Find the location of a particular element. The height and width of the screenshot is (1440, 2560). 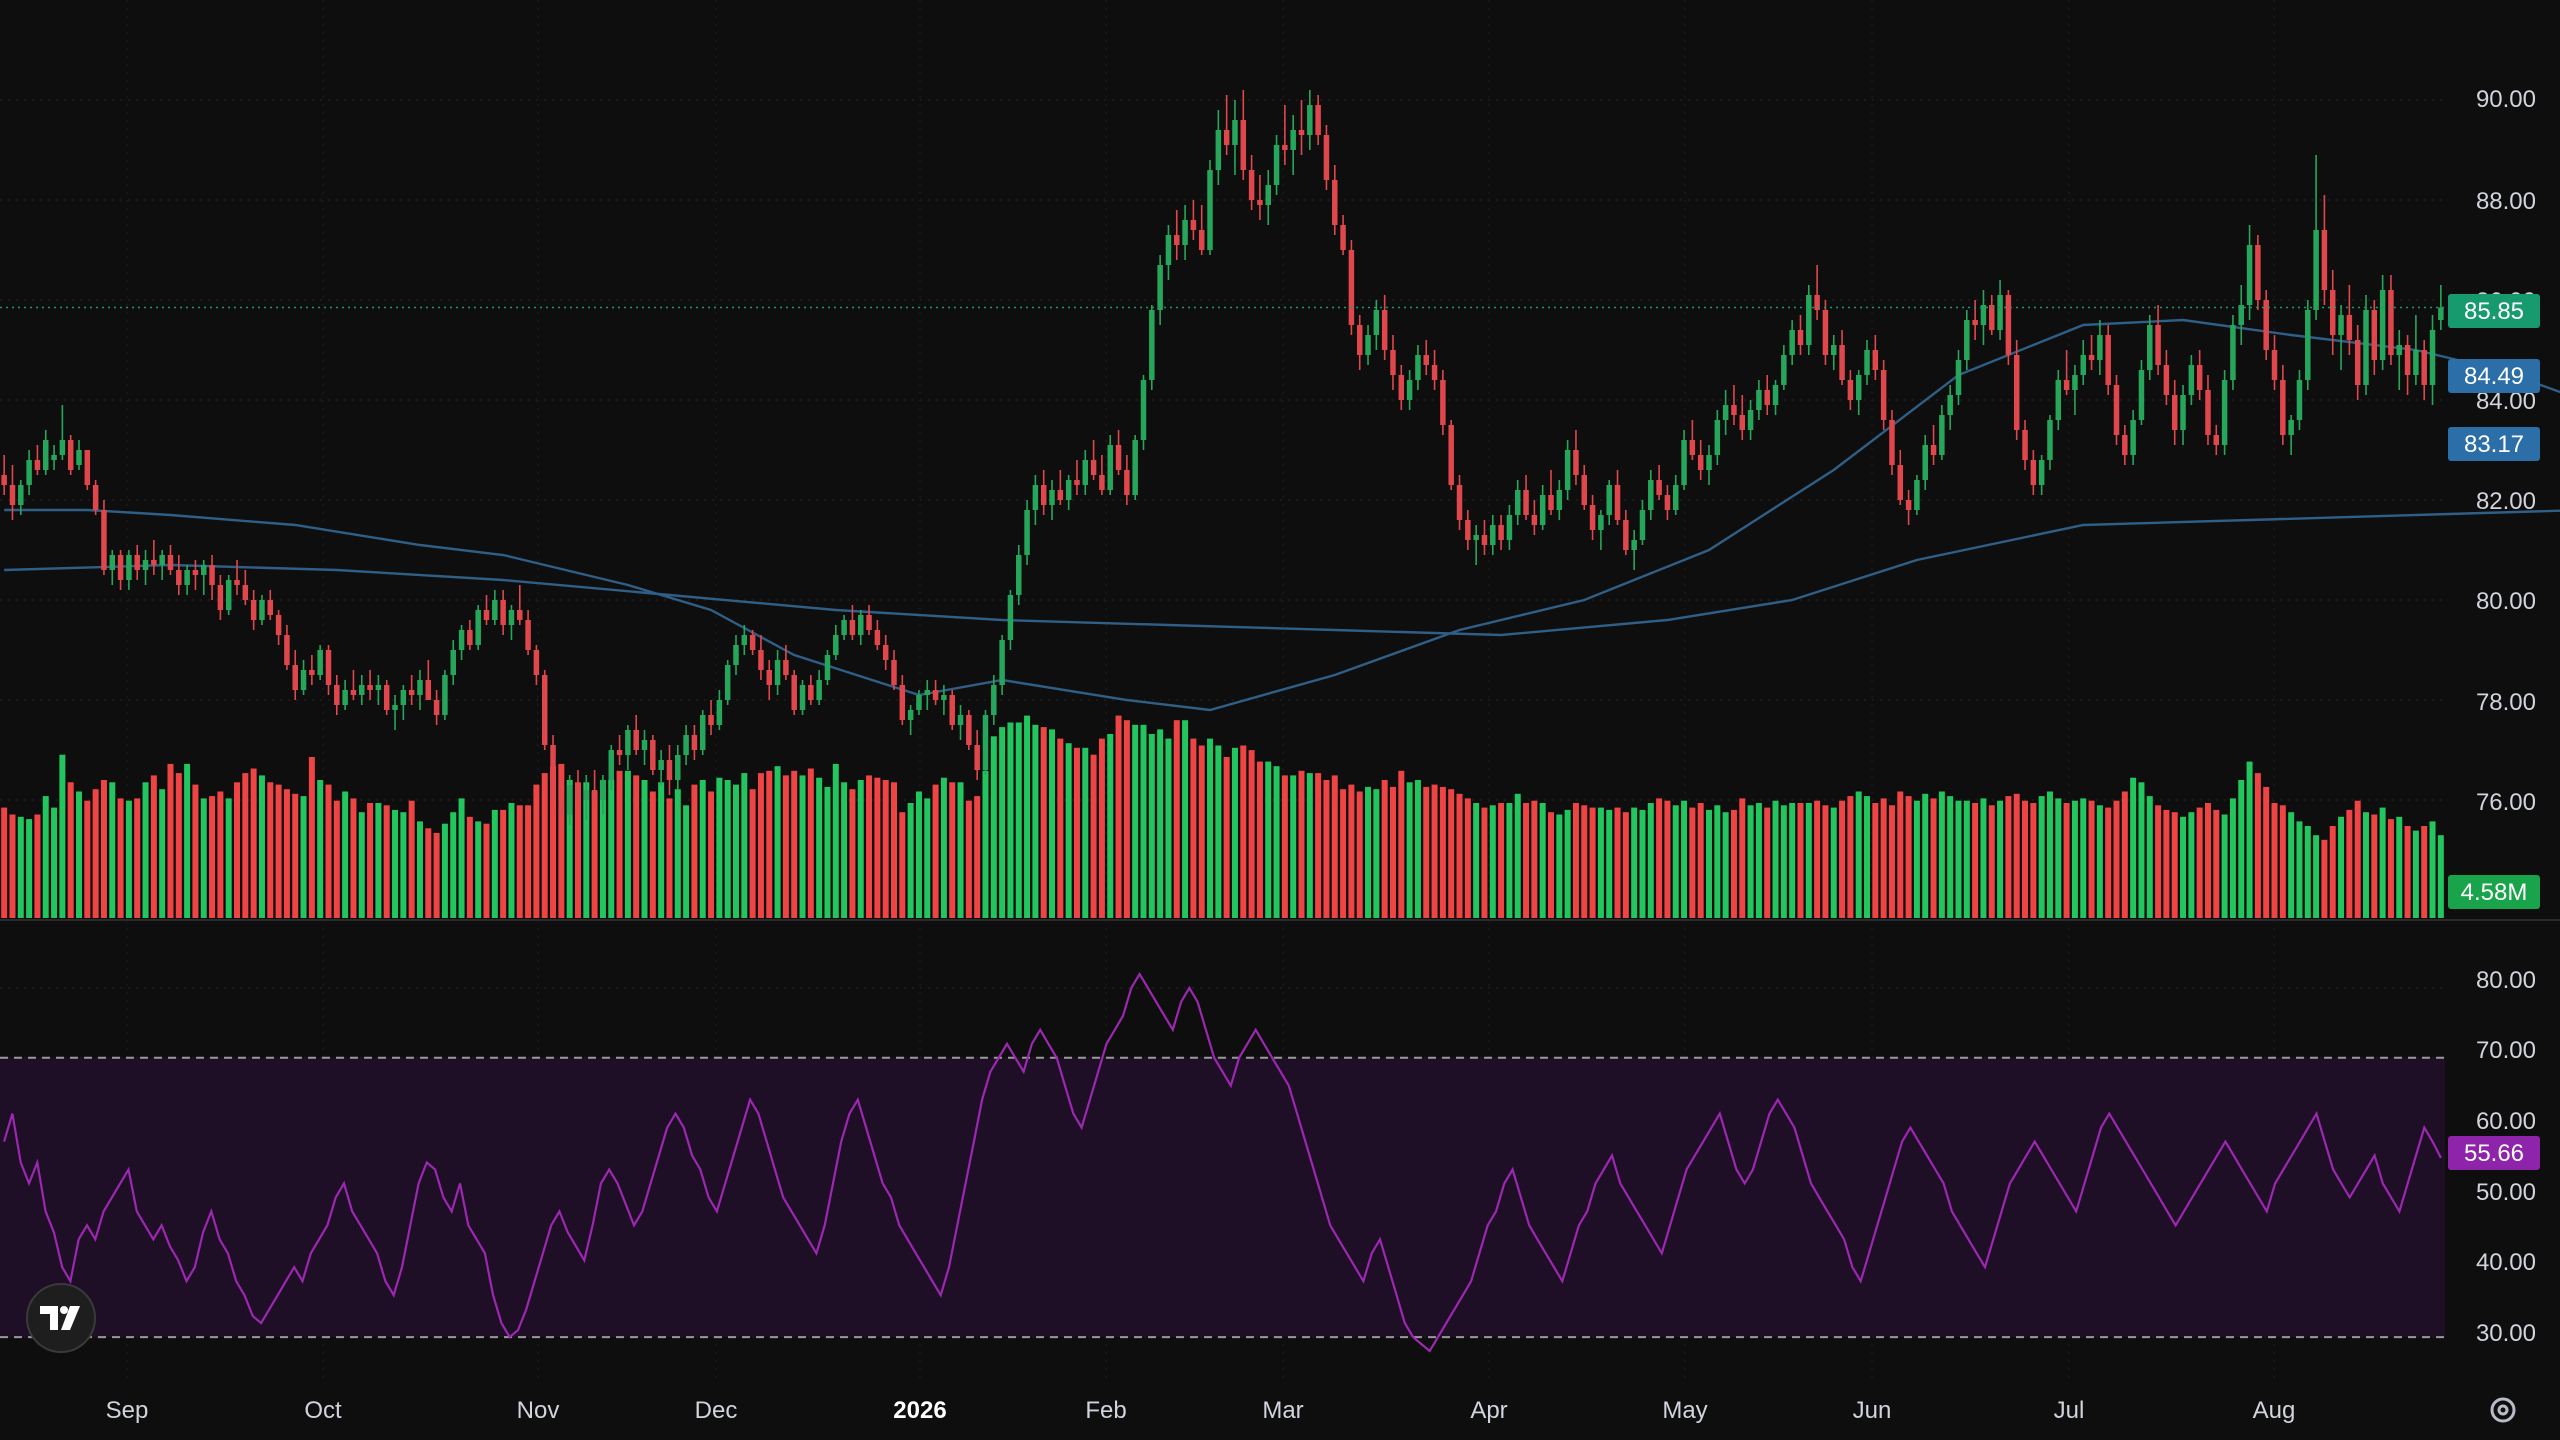

tradingview-logo-icon is located at coordinates (61, 1318).